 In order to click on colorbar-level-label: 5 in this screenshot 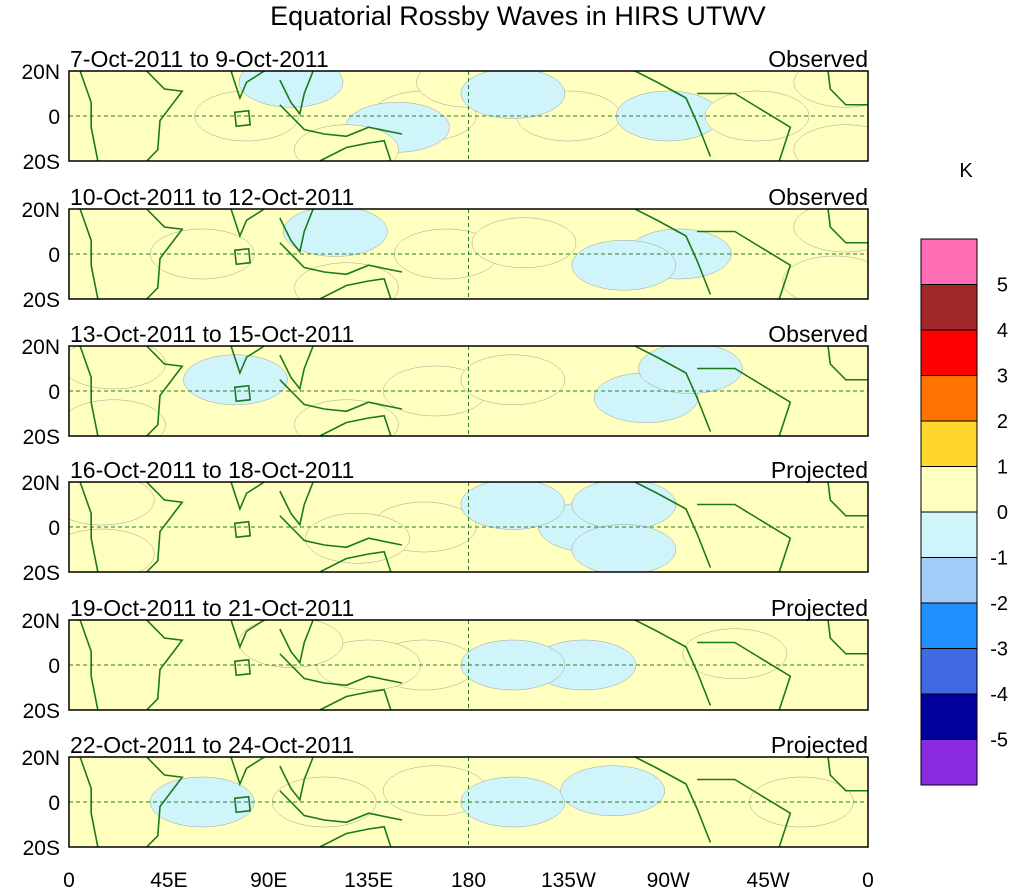, I will do `click(1002, 286)`.